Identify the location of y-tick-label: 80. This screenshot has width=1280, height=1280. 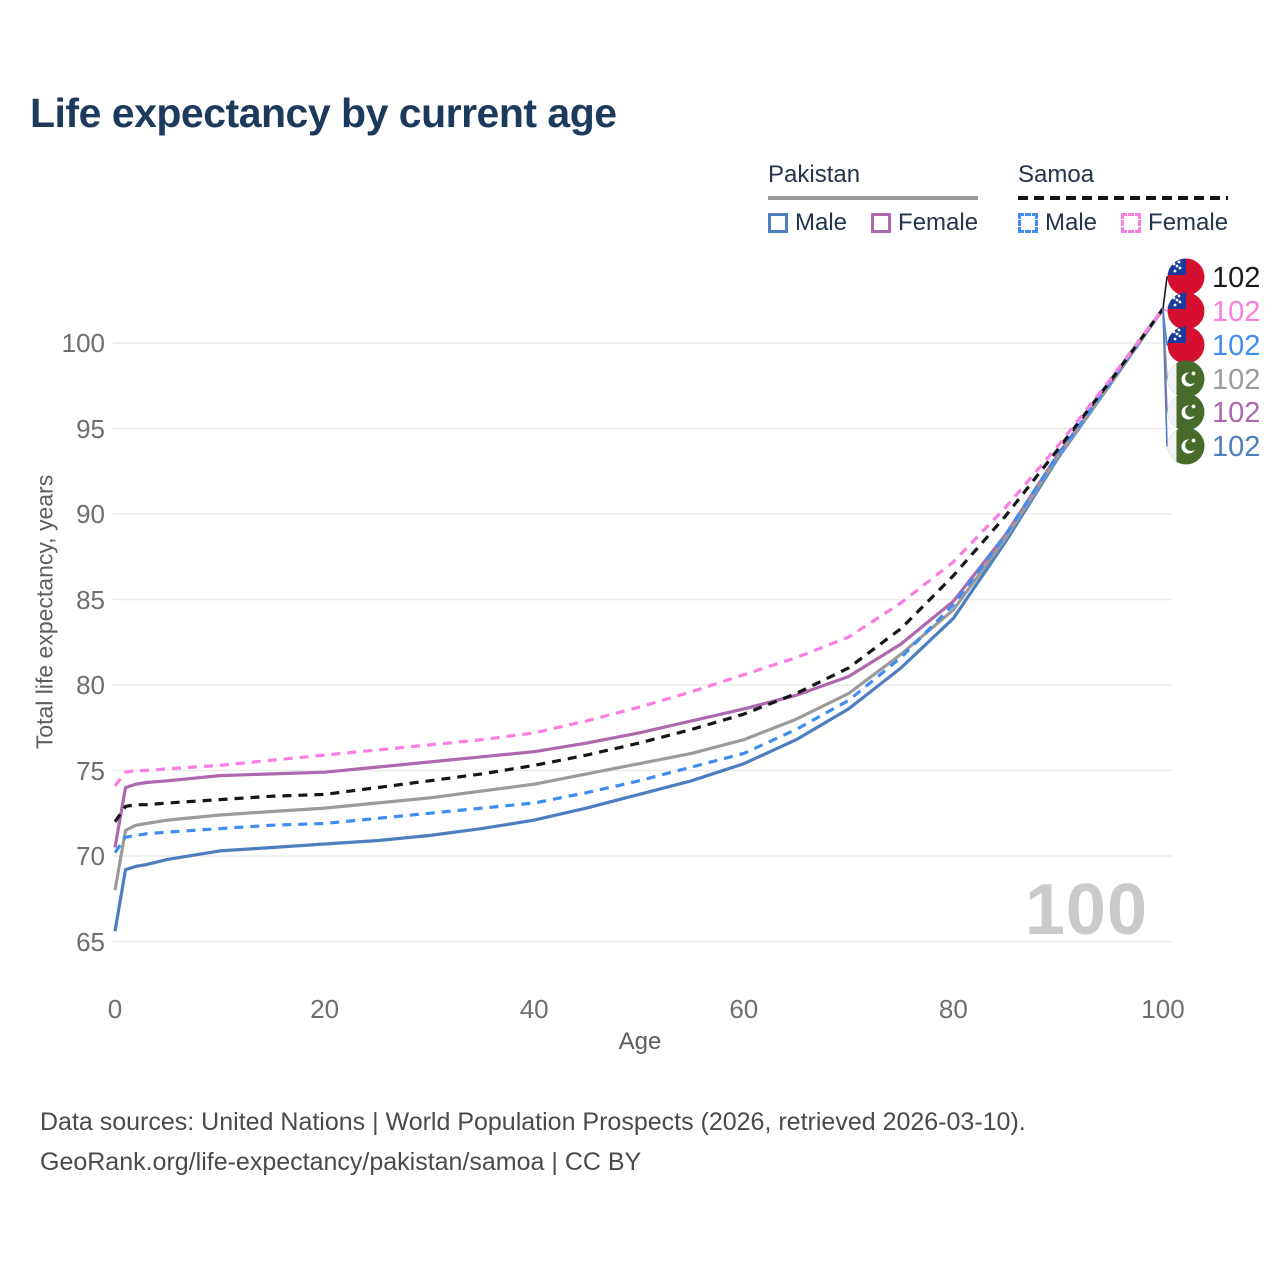
(90, 685).